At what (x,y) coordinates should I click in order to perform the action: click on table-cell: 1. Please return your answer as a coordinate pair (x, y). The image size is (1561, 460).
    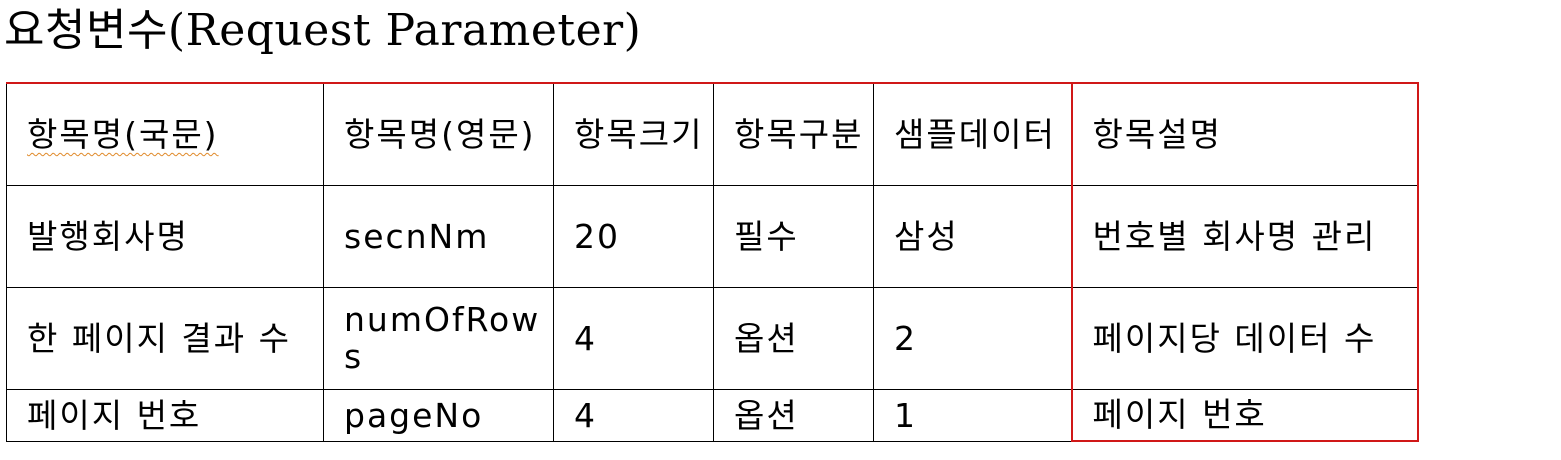
    Looking at the image, I should click on (972, 415).